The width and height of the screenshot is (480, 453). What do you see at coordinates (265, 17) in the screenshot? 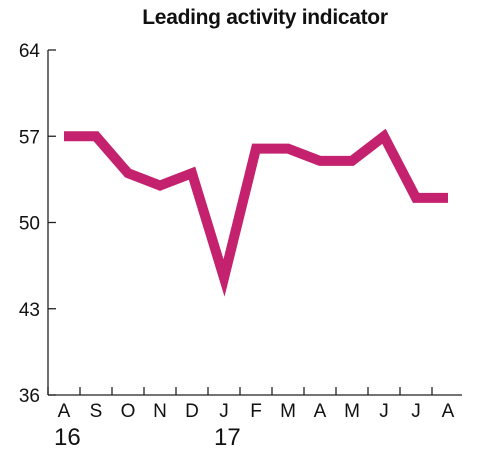
I see `chart-title: Leading activity indicator` at bounding box center [265, 17].